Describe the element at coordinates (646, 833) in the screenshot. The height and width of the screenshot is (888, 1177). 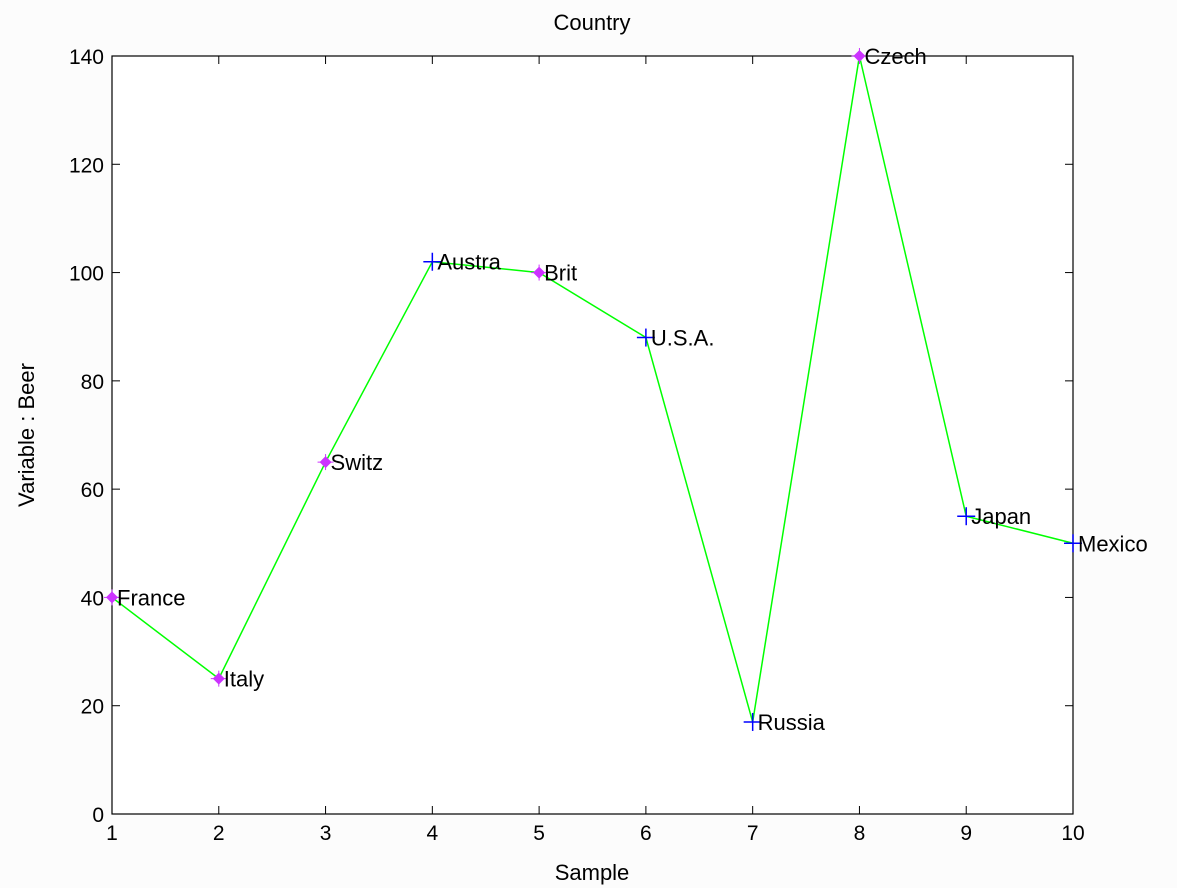
I see `x-tick-label: 6` at that location.